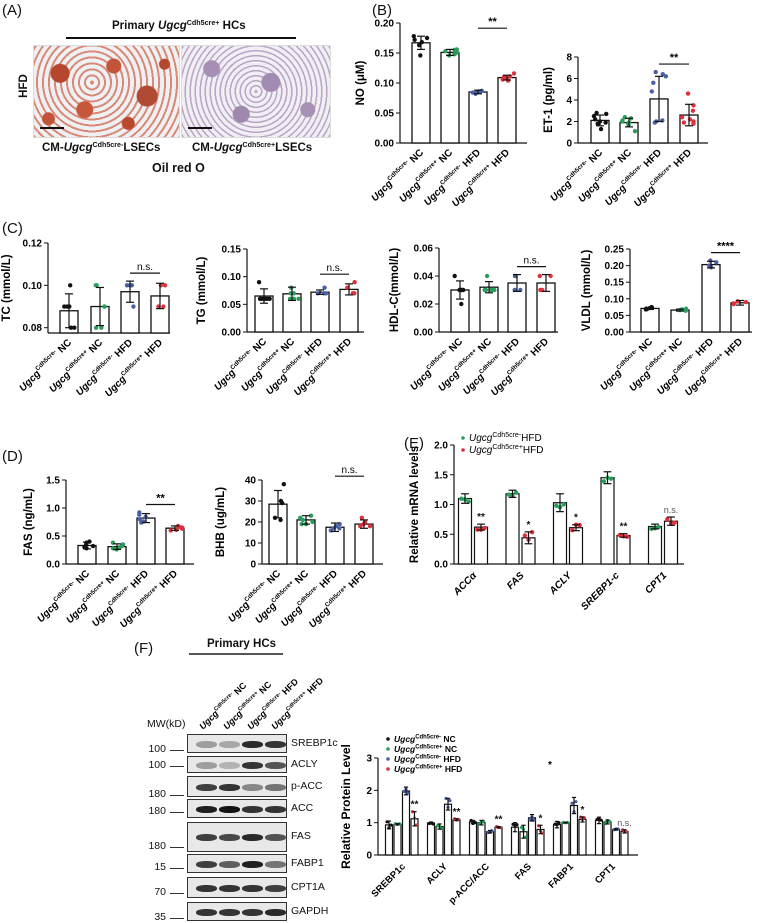  What do you see at coordinates (251, 523) in the screenshot?
I see `y-tick-label: 20` at bounding box center [251, 523].